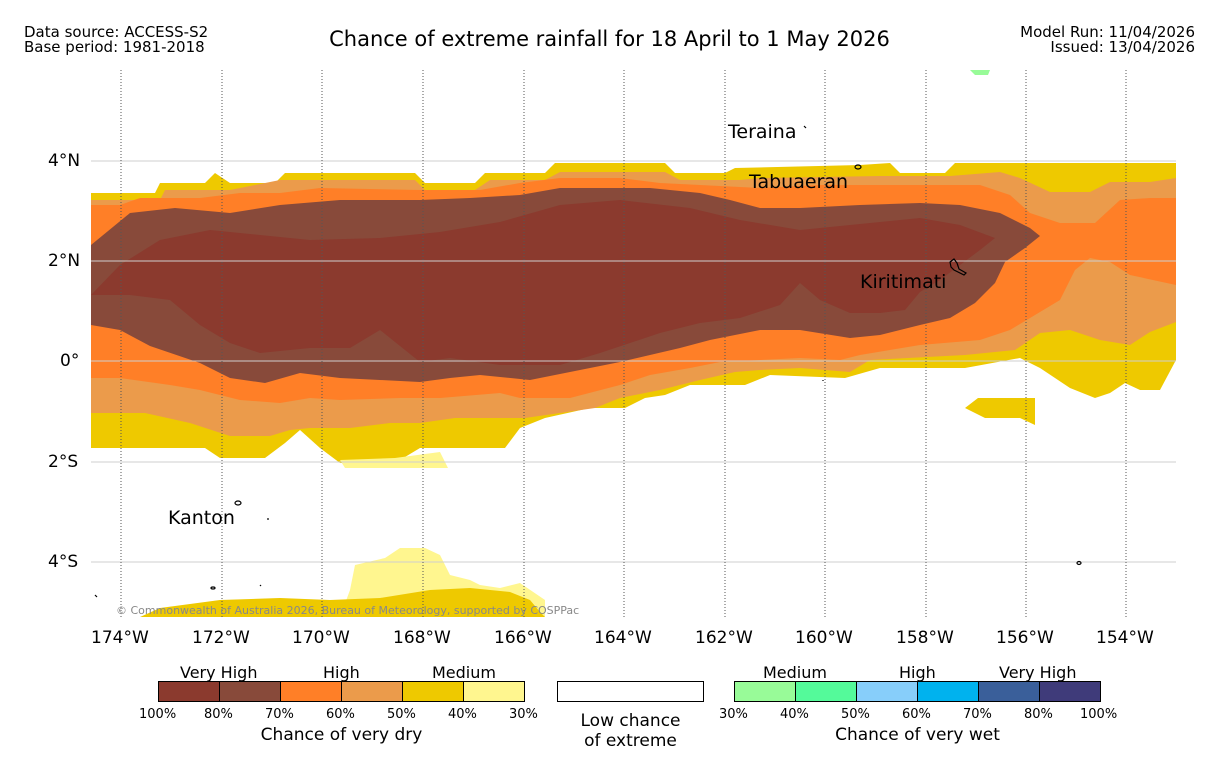 The height and width of the screenshot is (758, 1219). What do you see at coordinates (201, 518) in the screenshot?
I see `place-label-kanton: Kanton` at bounding box center [201, 518].